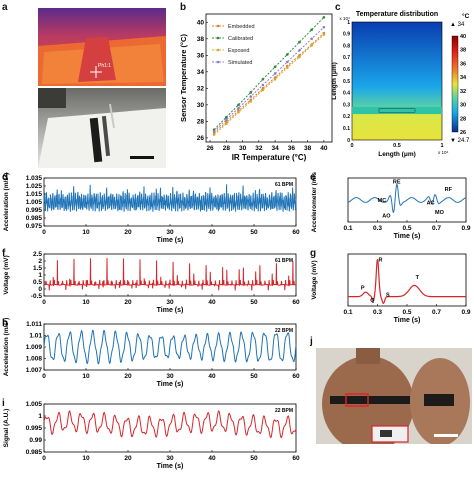 The image size is (474, 479). I want to click on y-tick-label: 0.4, so click(346, 94).